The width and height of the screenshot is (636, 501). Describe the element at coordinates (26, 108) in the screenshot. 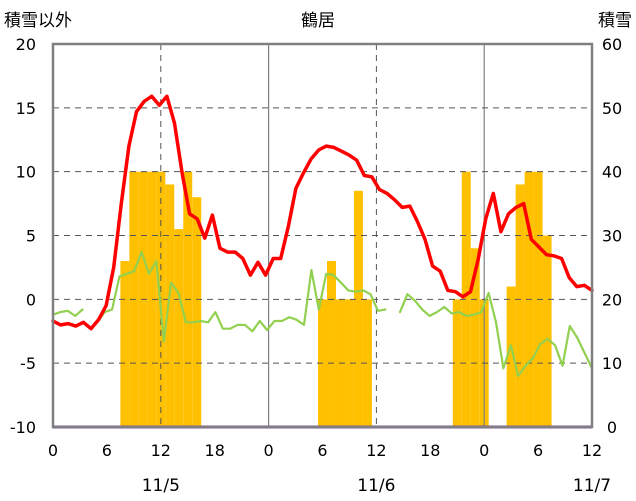

I see `left-tick-label: 15` at that location.